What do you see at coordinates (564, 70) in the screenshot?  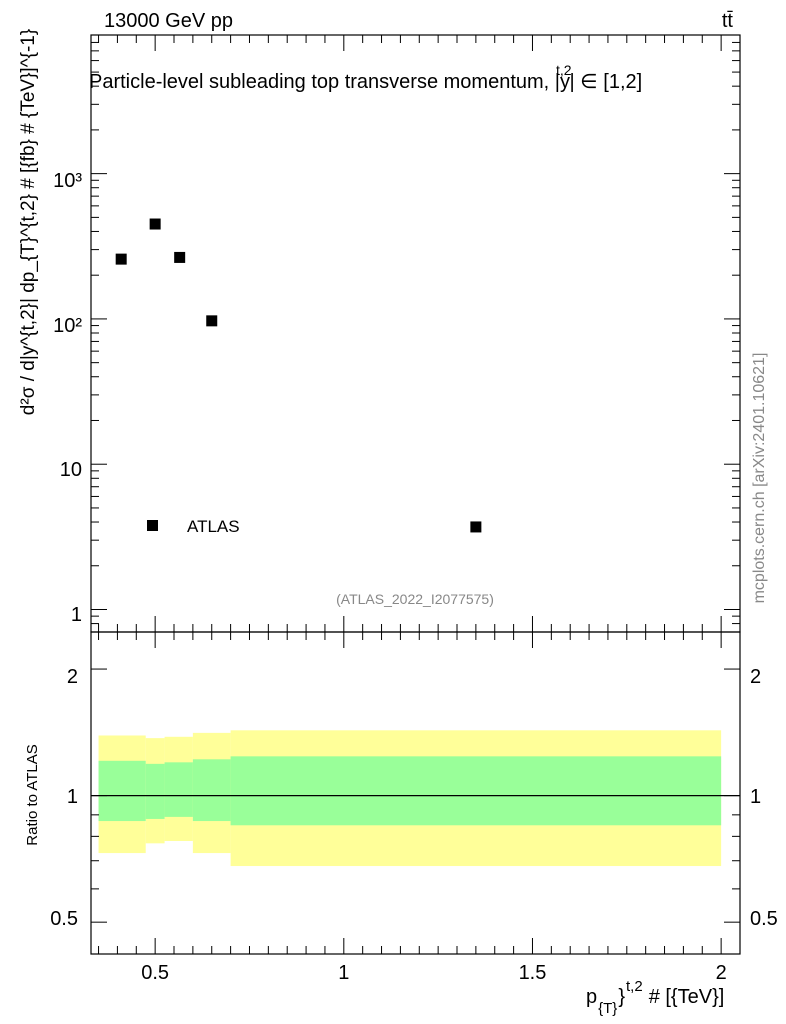 I see `chart-title-sup: t,2` at bounding box center [564, 70].